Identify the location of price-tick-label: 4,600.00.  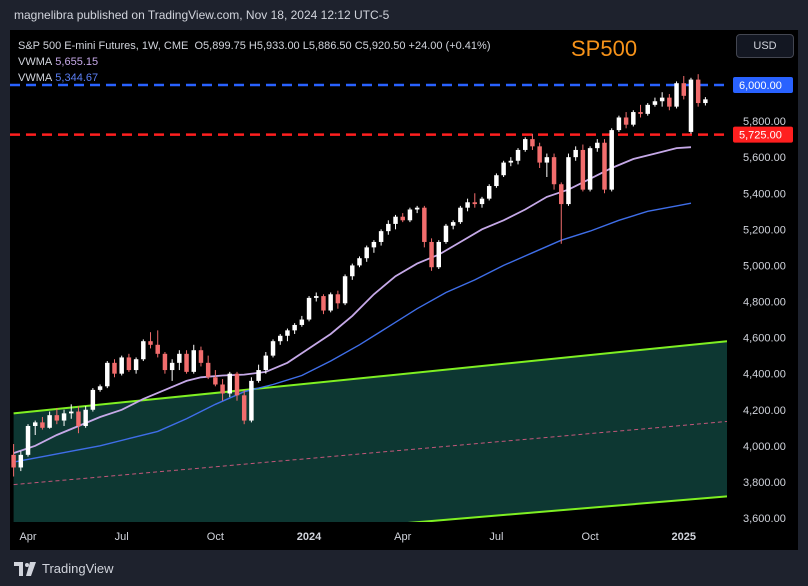
(764, 339).